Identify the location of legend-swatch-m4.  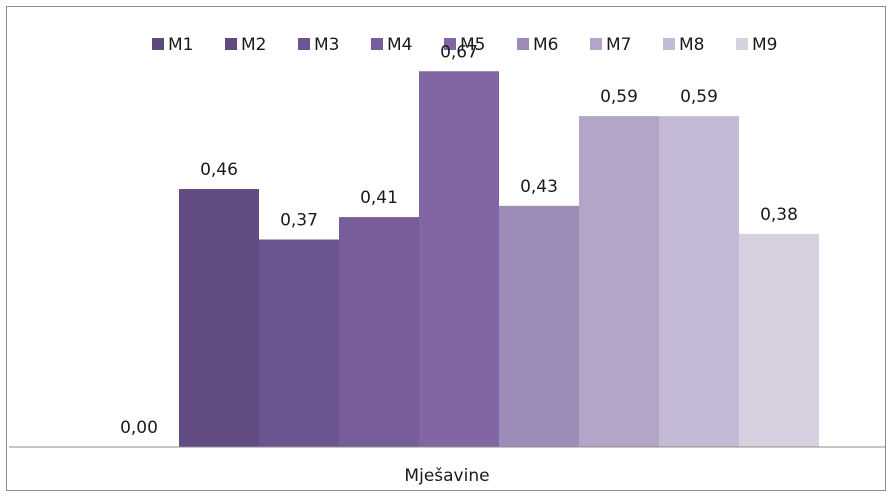
(377, 44).